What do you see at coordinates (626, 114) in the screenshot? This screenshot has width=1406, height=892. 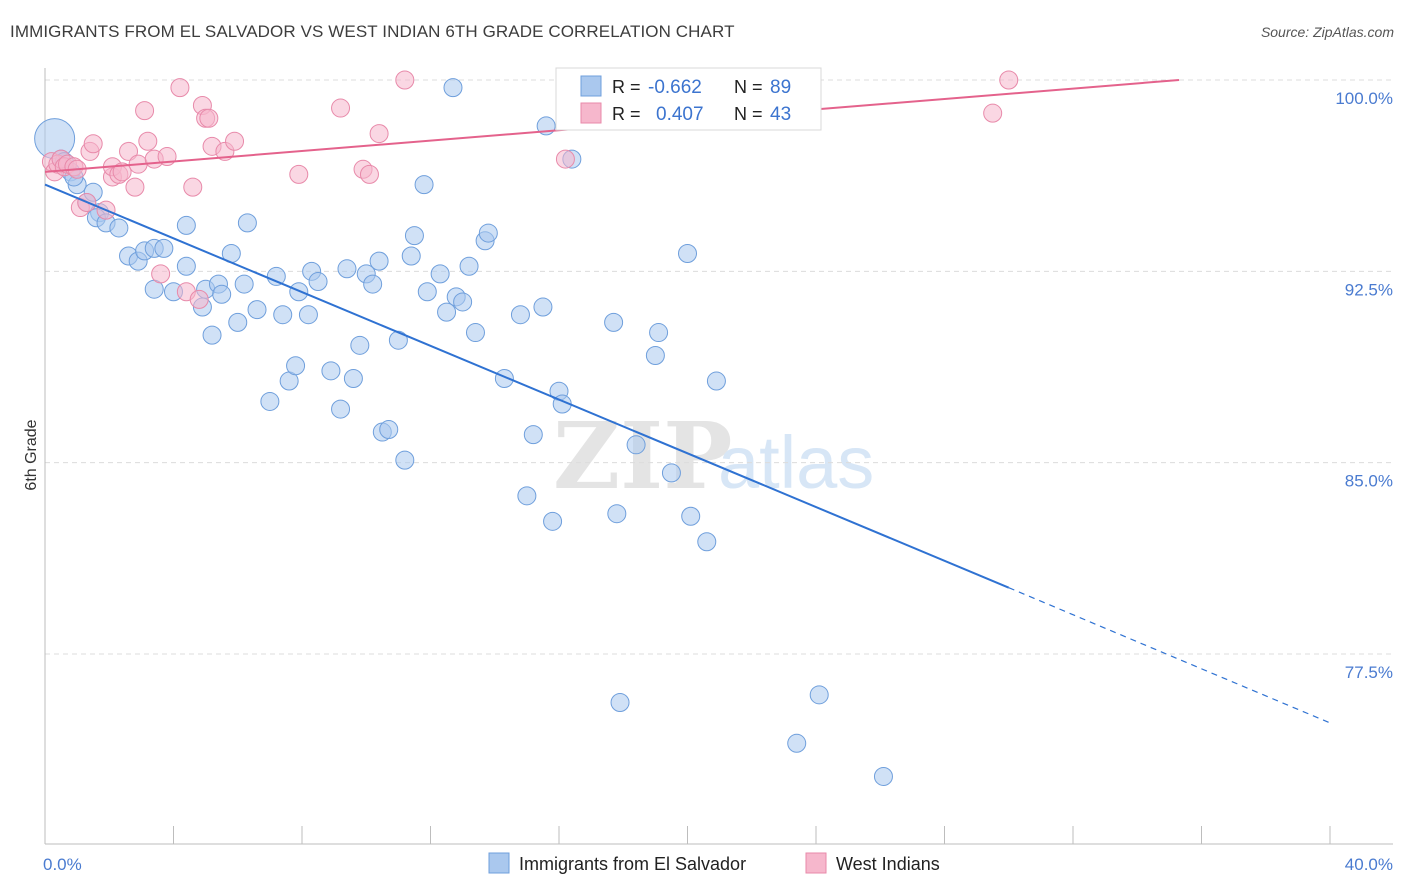 I see `legend-r-label-2: R =` at bounding box center [626, 114].